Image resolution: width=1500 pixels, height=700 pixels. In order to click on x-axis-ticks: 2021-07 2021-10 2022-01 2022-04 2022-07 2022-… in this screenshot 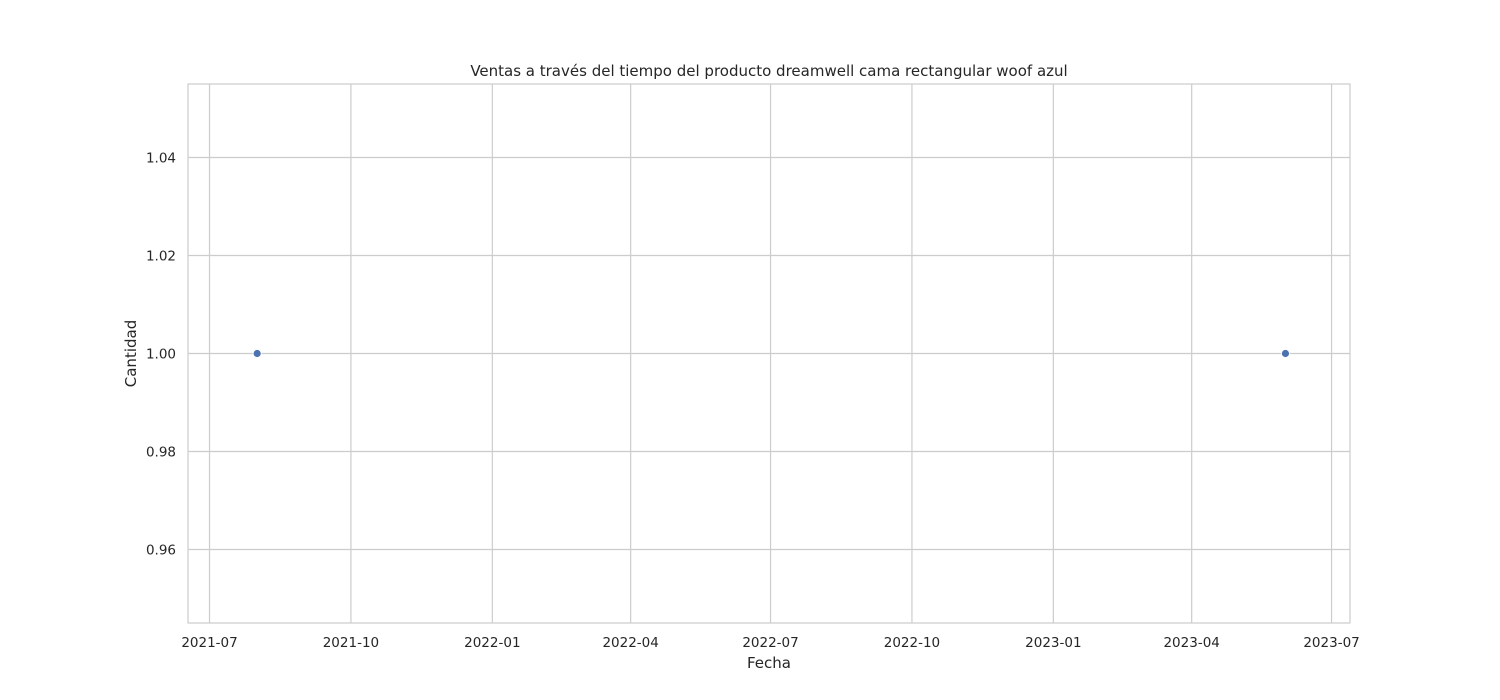, I will do `click(770, 643)`.